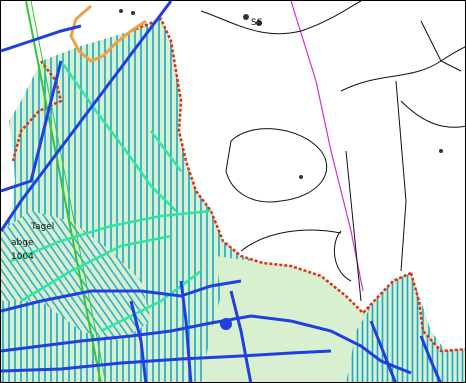  I want to click on forest-polygon-left, so click(76, 276).